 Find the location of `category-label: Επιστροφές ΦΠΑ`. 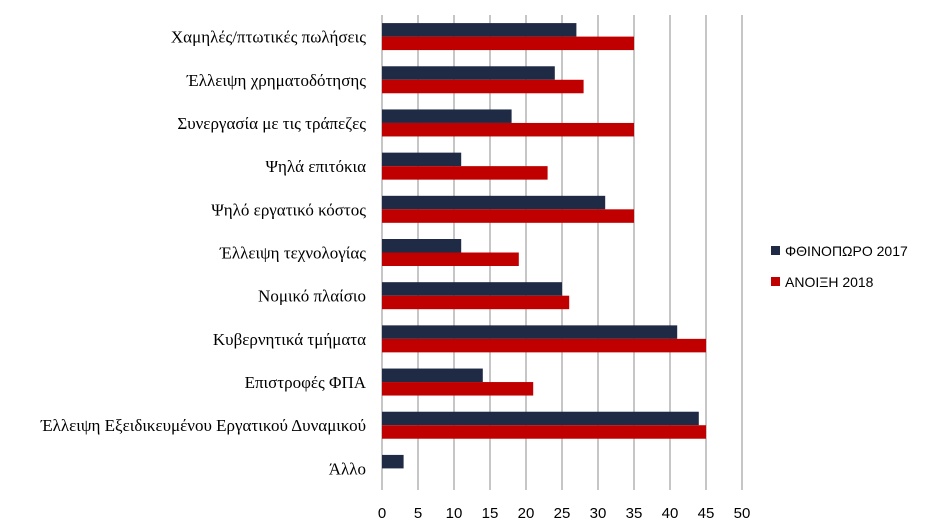

category-label: Επιστροφές ΦΠΑ is located at coordinates (306, 382).